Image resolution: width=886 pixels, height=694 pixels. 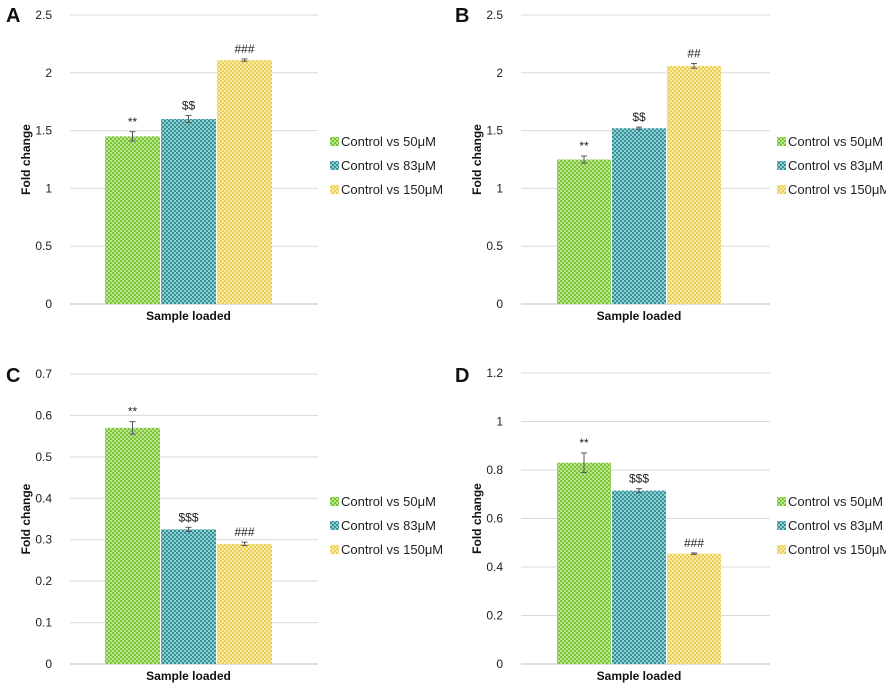 I want to click on panel-letter: C, so click(x=13, y=376).